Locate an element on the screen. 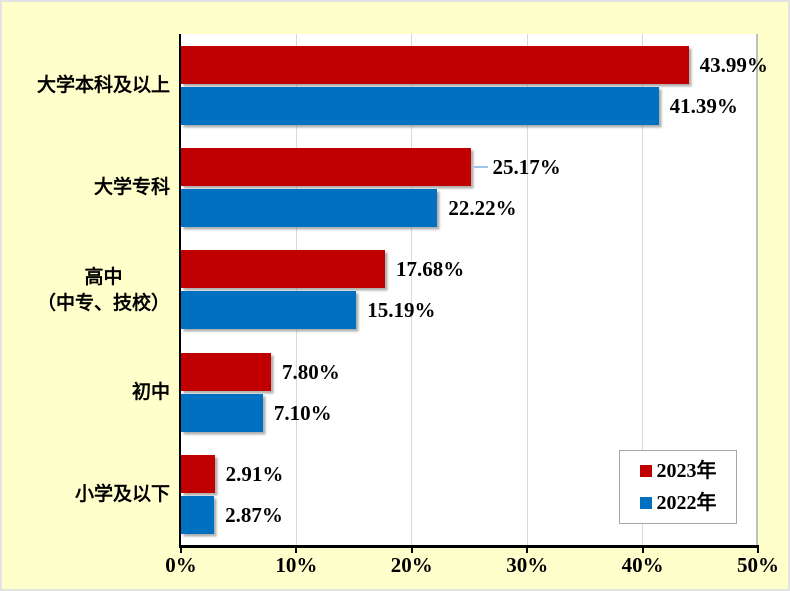  data-label-2023年-3: 7.80% is located at coordinates (311, 371).